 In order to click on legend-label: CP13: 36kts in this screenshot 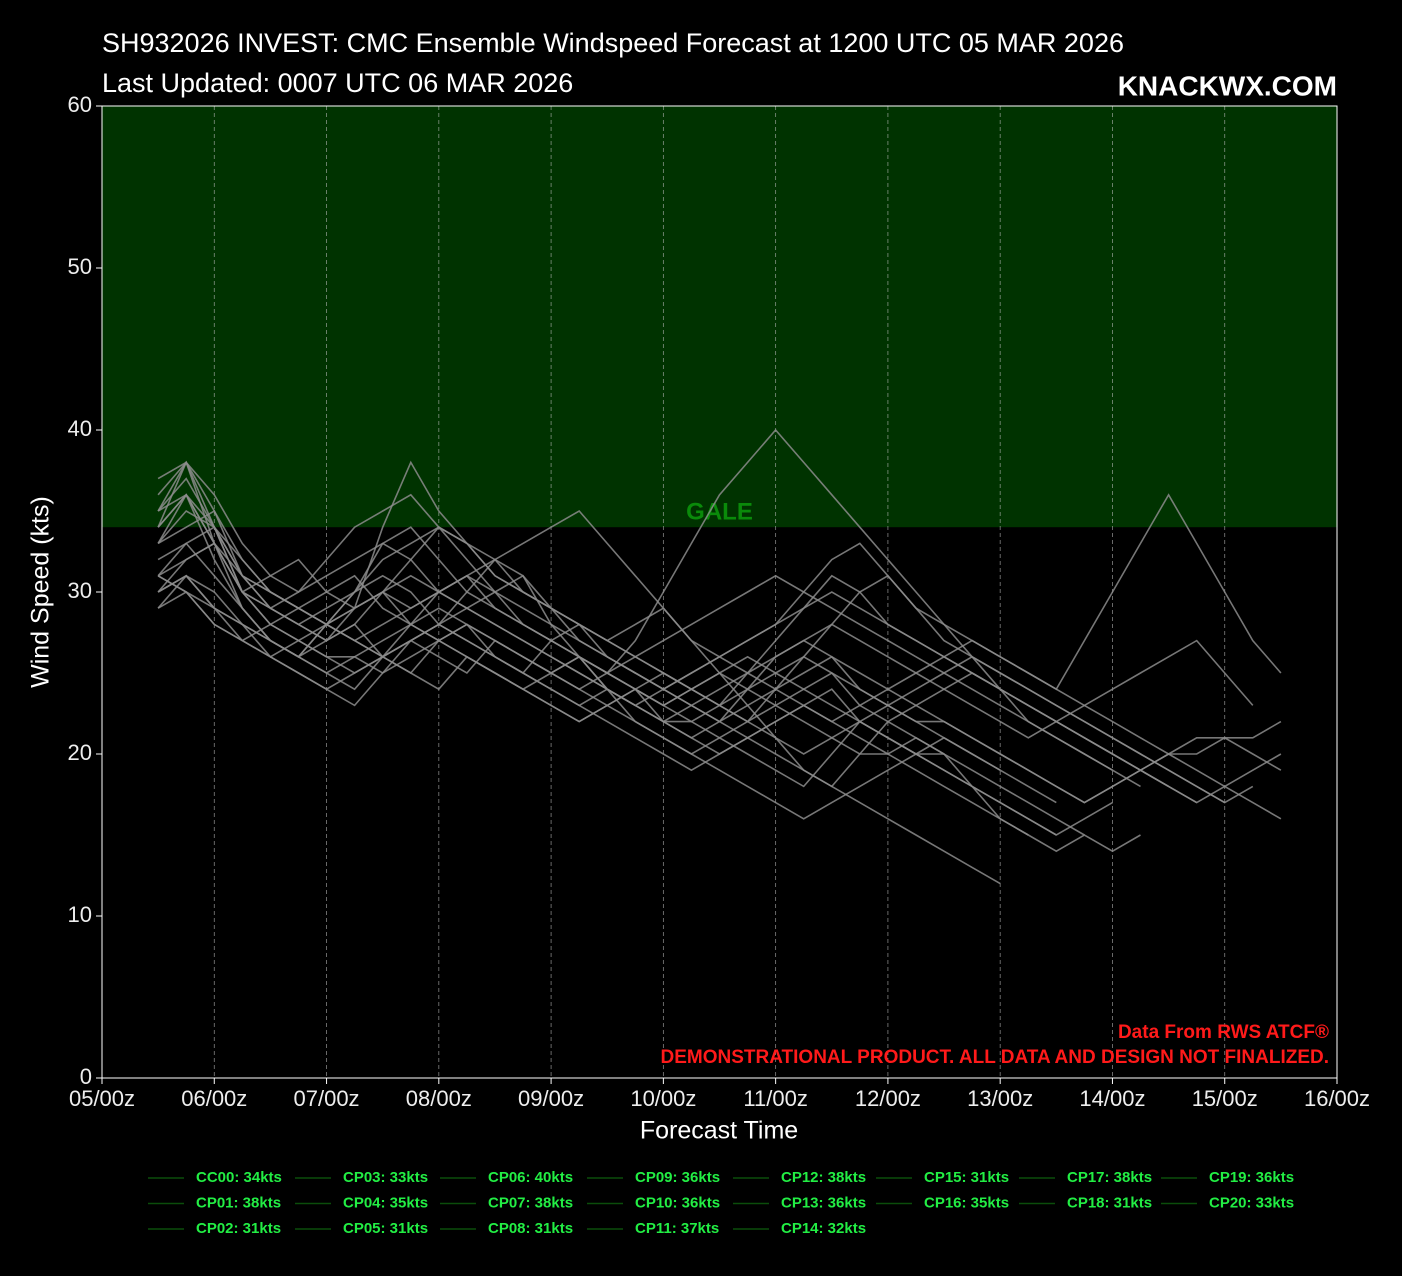, I will do `click(823, 1202)`.